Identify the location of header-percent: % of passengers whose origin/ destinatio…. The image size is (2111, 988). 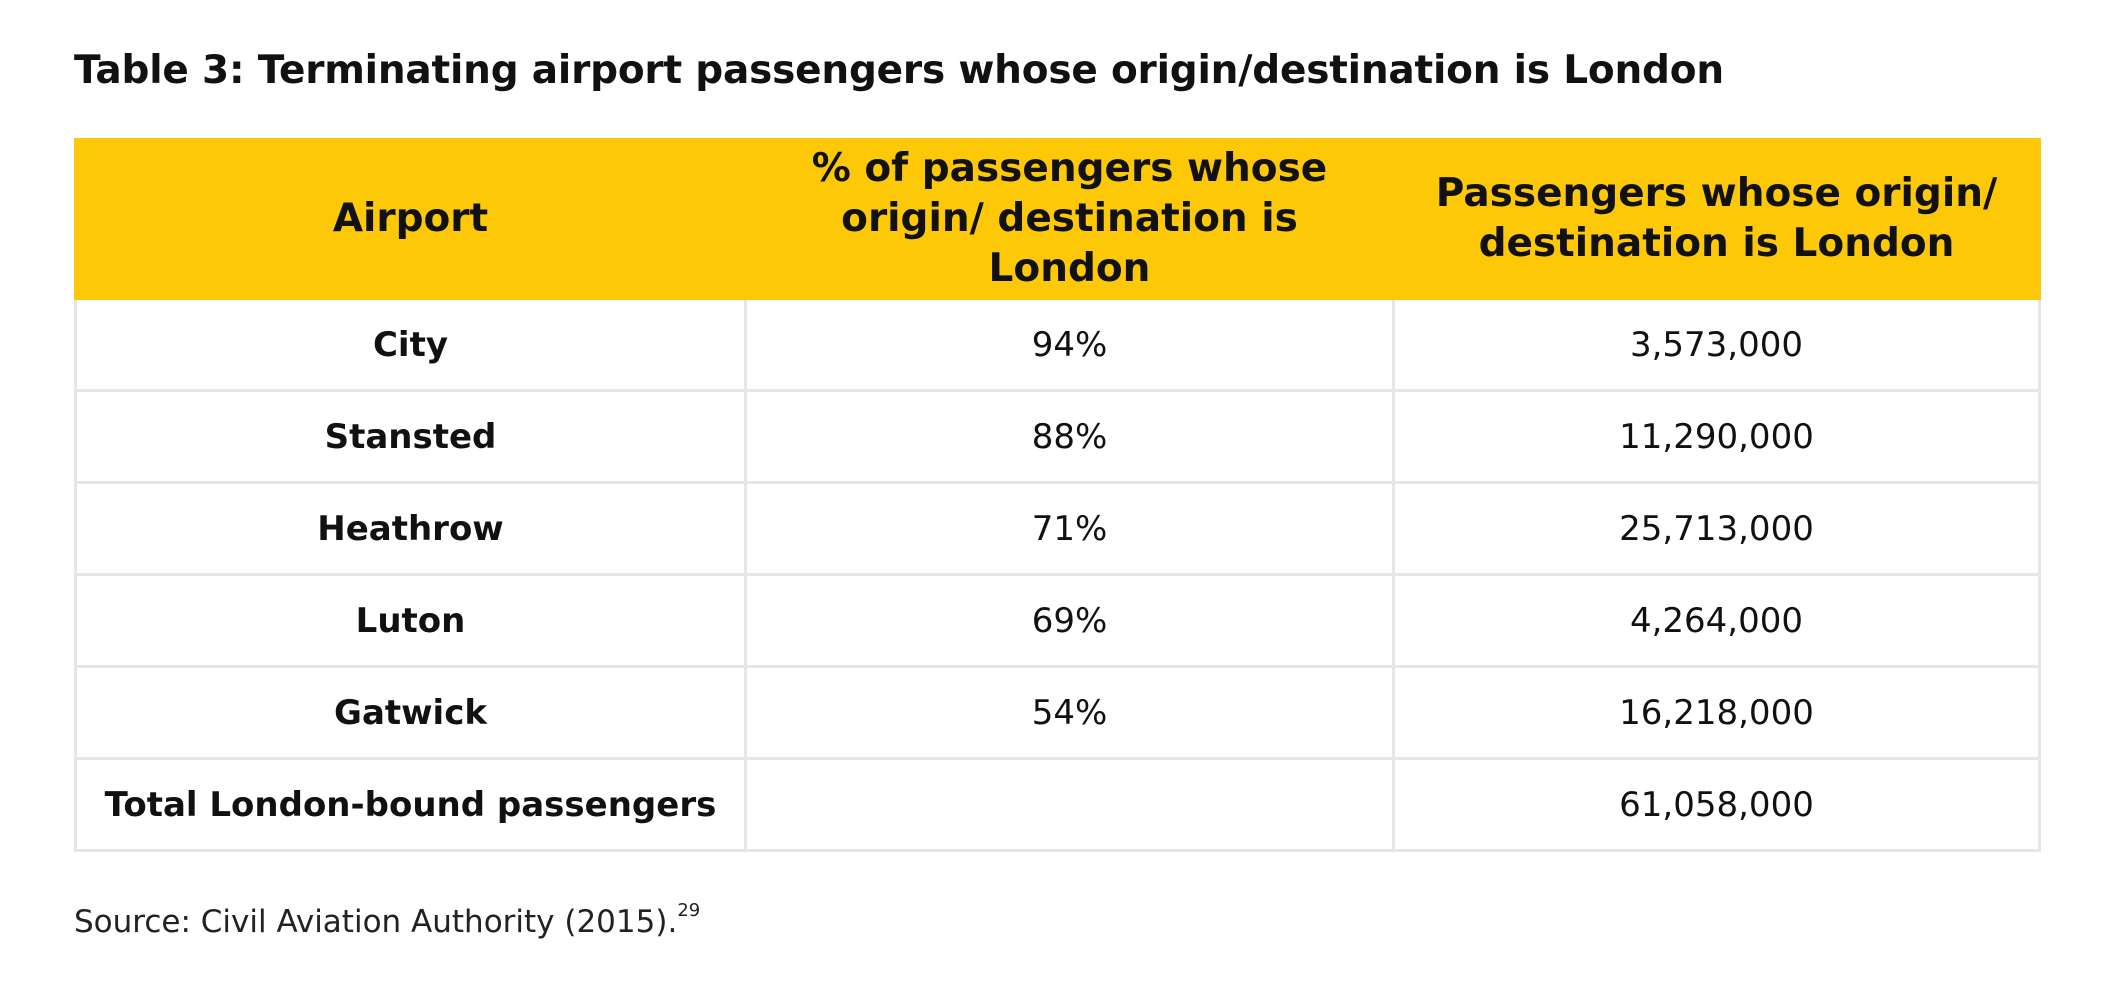
(1069, 219).